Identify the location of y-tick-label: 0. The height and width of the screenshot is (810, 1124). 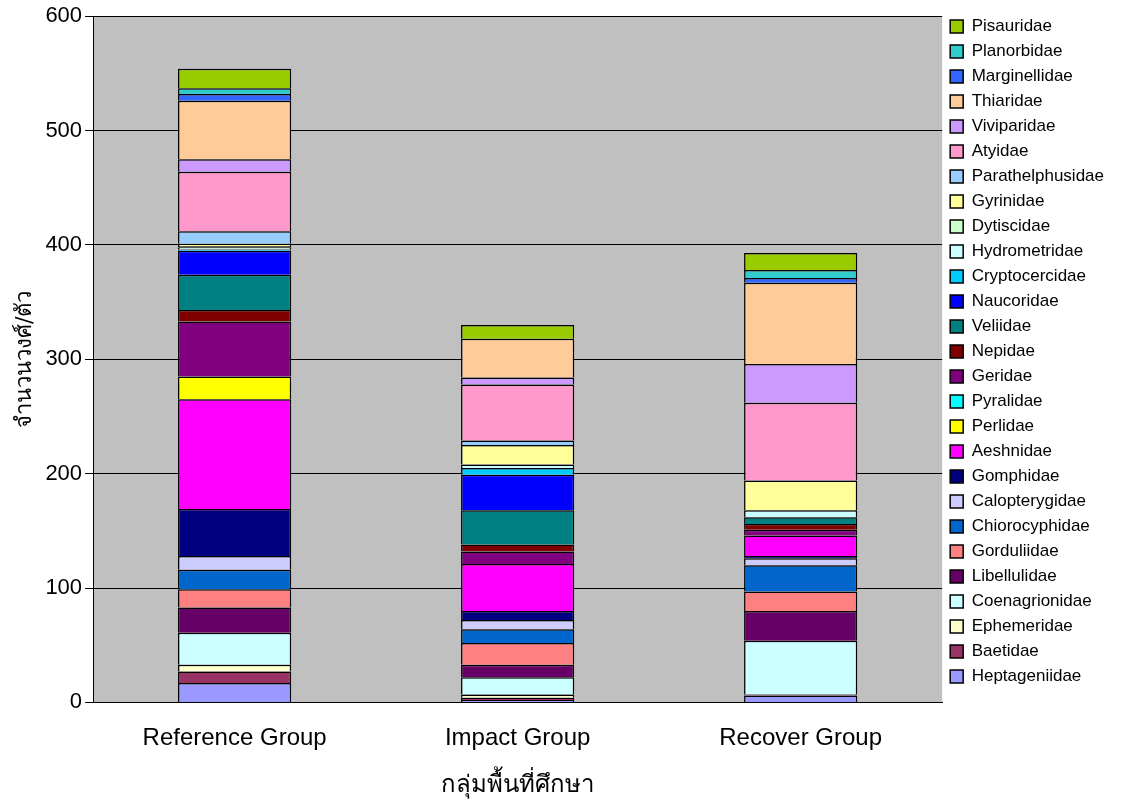
(76, 701).